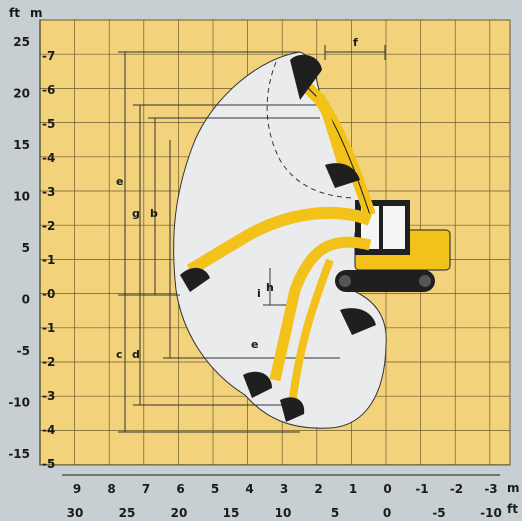  I want to click on arm-high, so click(332, 135).